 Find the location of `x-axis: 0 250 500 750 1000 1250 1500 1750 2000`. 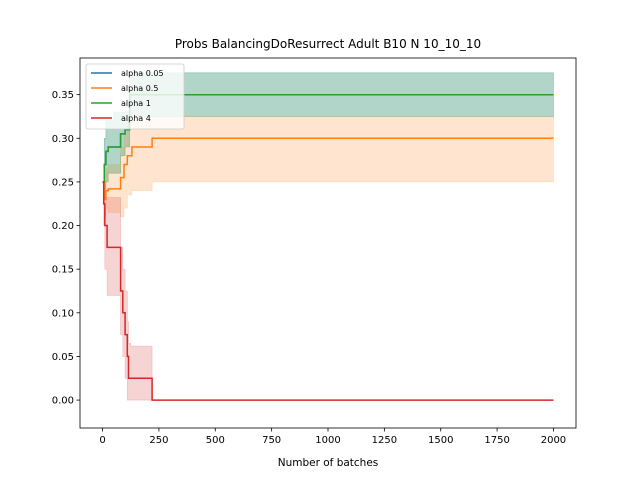

x-axis: 0 250 500 750 1000 1250 1500 1750 2000 is located at coordinates (332, 437).